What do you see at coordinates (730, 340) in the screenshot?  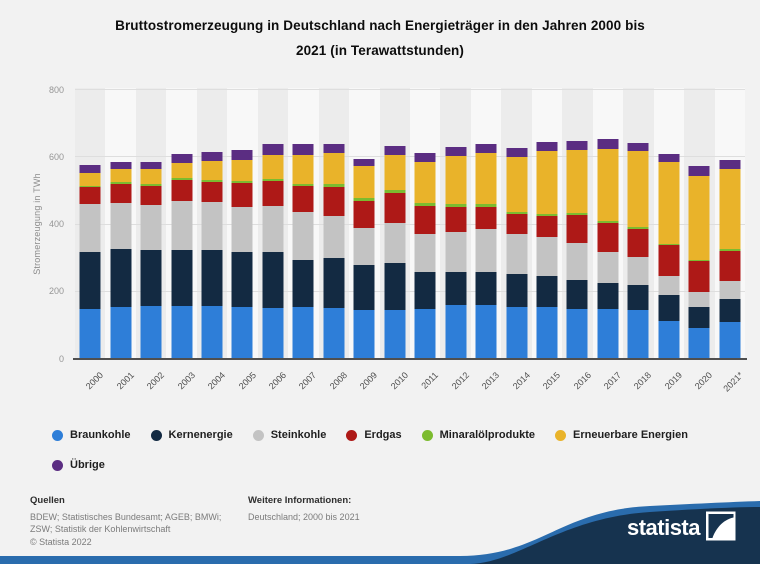 I see `bar-segment-2021*-Braunkohle` at bounding box center [730, 340].